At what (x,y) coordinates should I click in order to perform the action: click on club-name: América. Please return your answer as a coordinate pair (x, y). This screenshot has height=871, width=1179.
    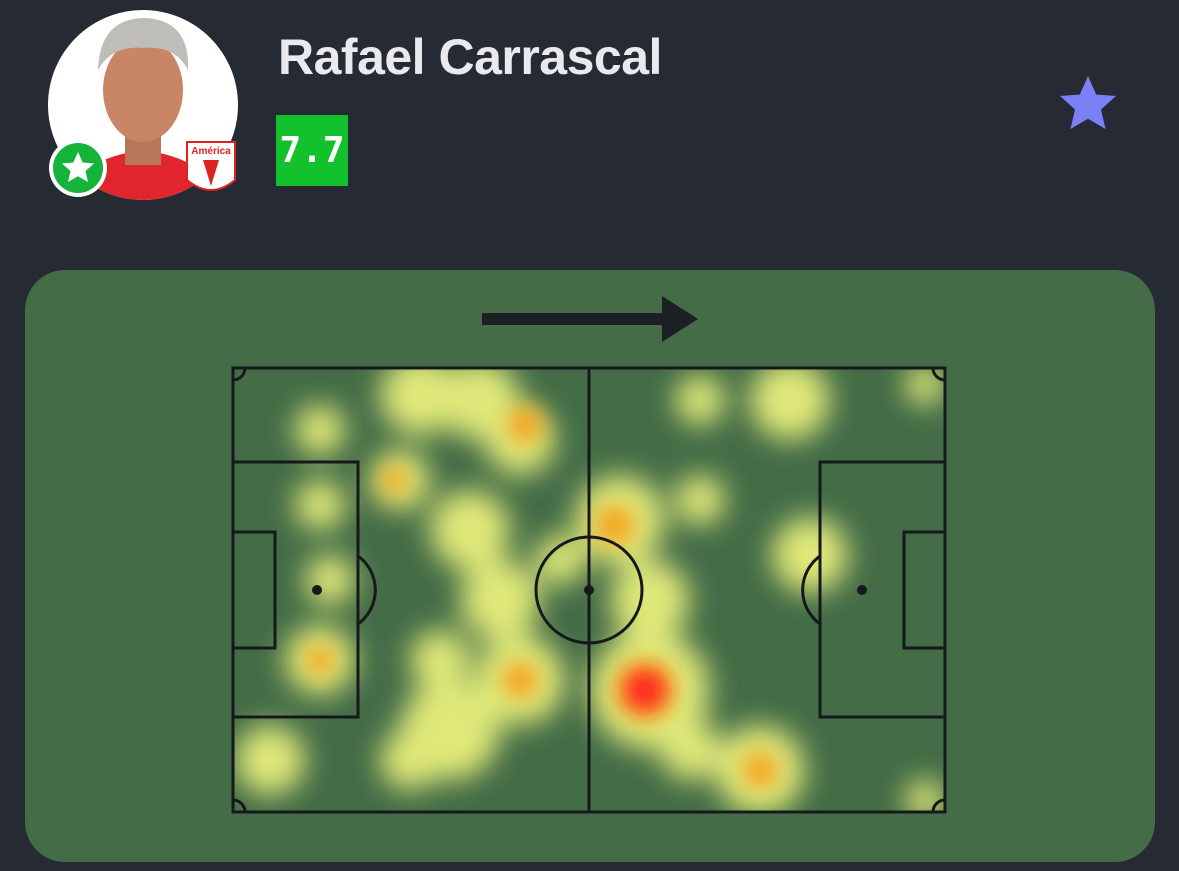
    Looking at the image, I should click on (211, 151).